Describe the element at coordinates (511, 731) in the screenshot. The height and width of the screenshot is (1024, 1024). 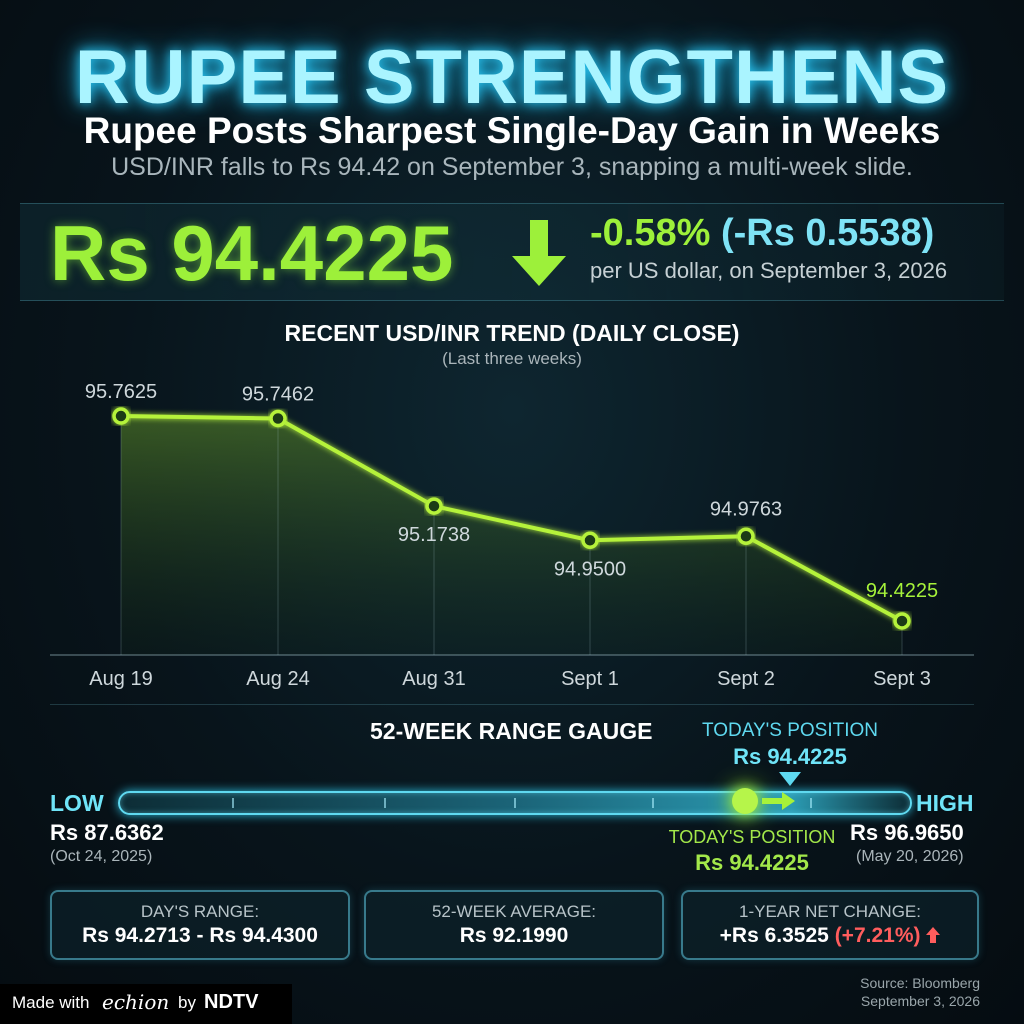
I see `gauge-title: 52-WEEK RANGE GAUGE` at that location.